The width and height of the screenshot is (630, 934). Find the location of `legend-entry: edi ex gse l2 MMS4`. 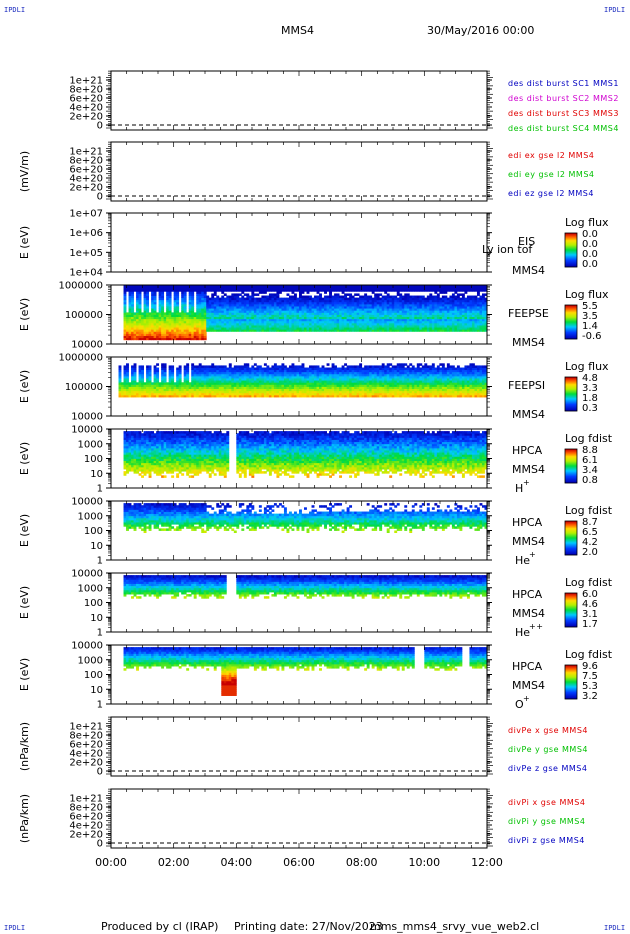

legend-entry: edi ex gse l2 MMS4 is located at coordinates (551, 155).